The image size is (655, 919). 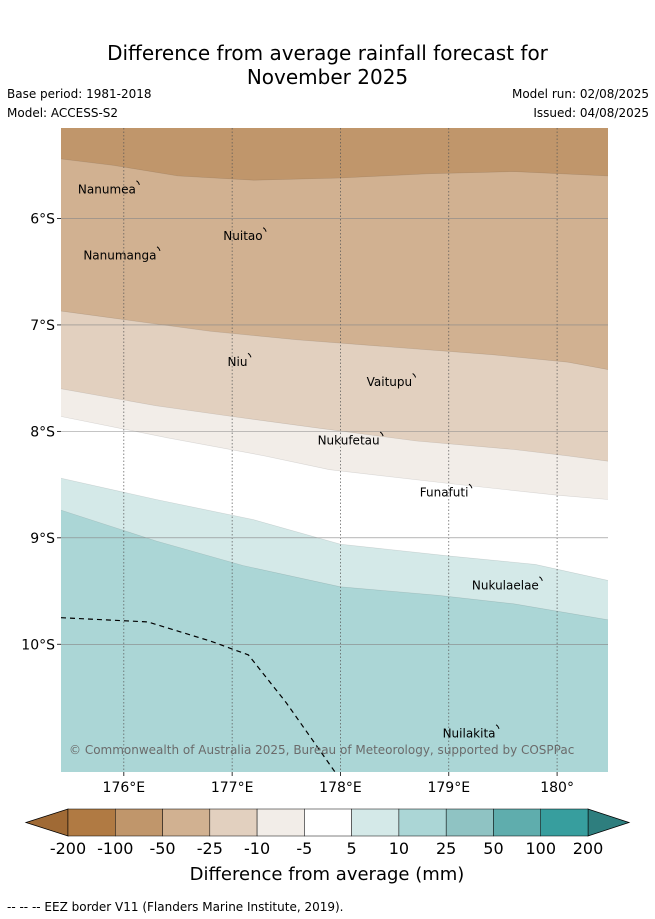 I want to click on issued-label: Issued: 04/08/2025, so click(x=591, y=113).